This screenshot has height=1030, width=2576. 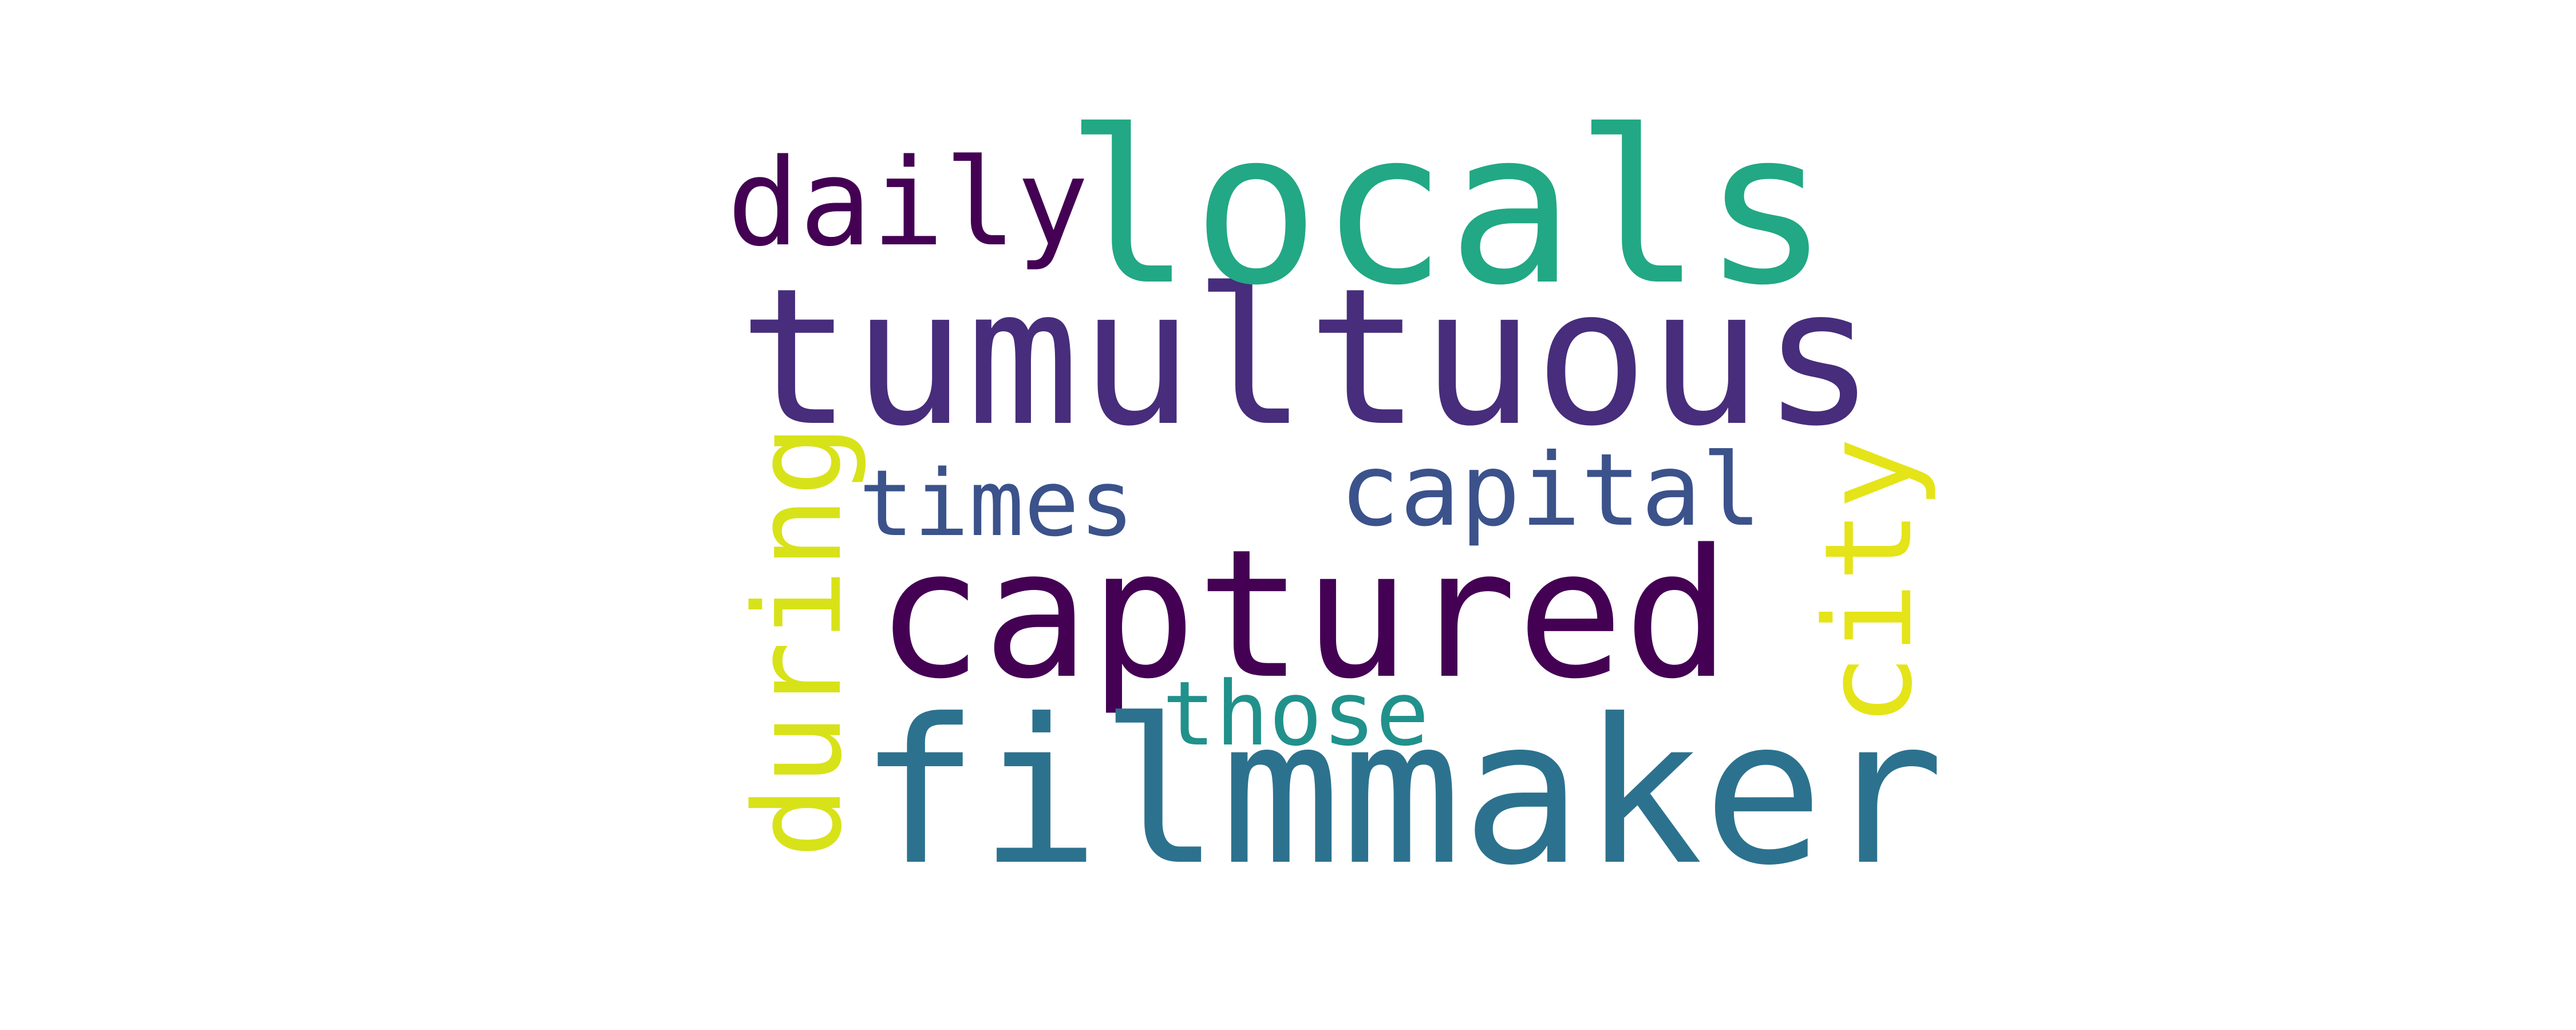 I want to click on word-captured: captured, so click(x=1303, y=615).